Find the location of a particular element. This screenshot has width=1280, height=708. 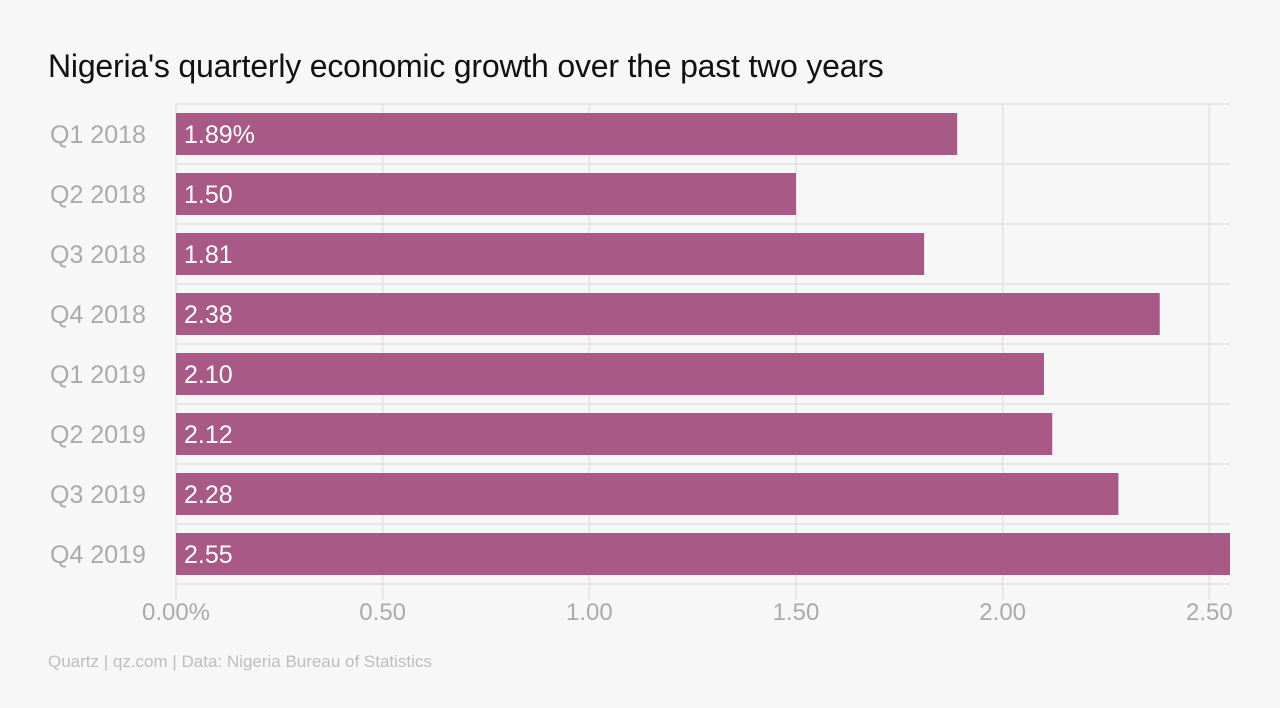

category-label: Q3 2019 is located at coordinates (98, 495).